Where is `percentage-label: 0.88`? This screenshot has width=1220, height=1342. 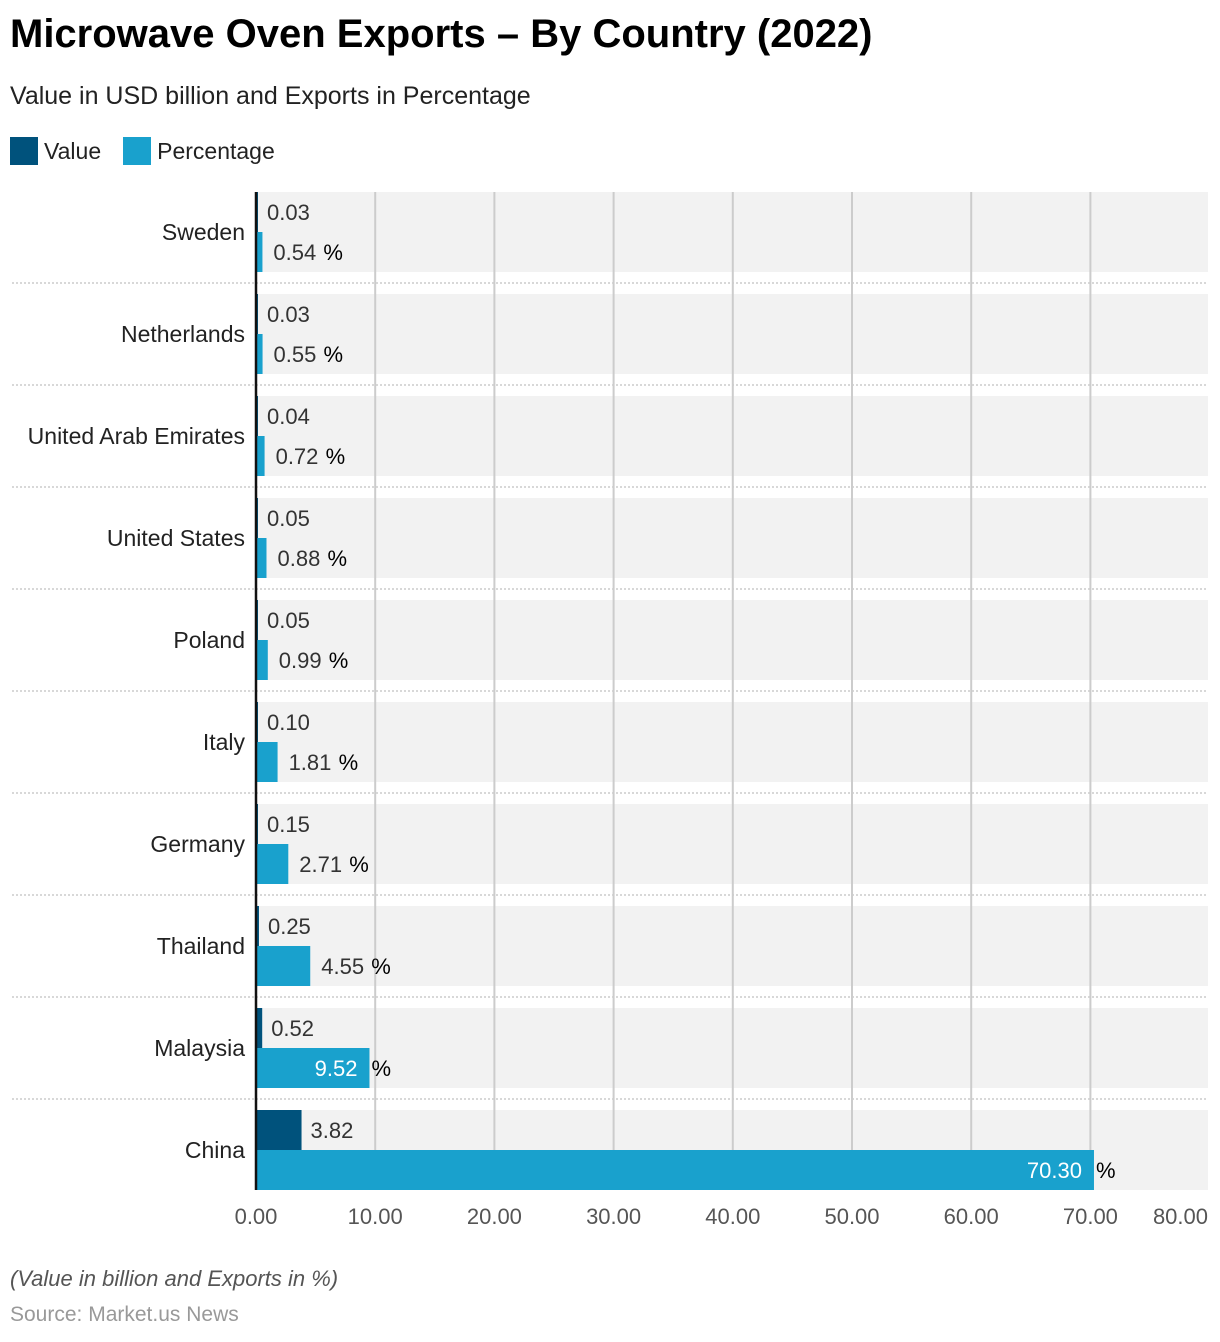 percentage-label: 0.88 is located at coordinates (298, 558).